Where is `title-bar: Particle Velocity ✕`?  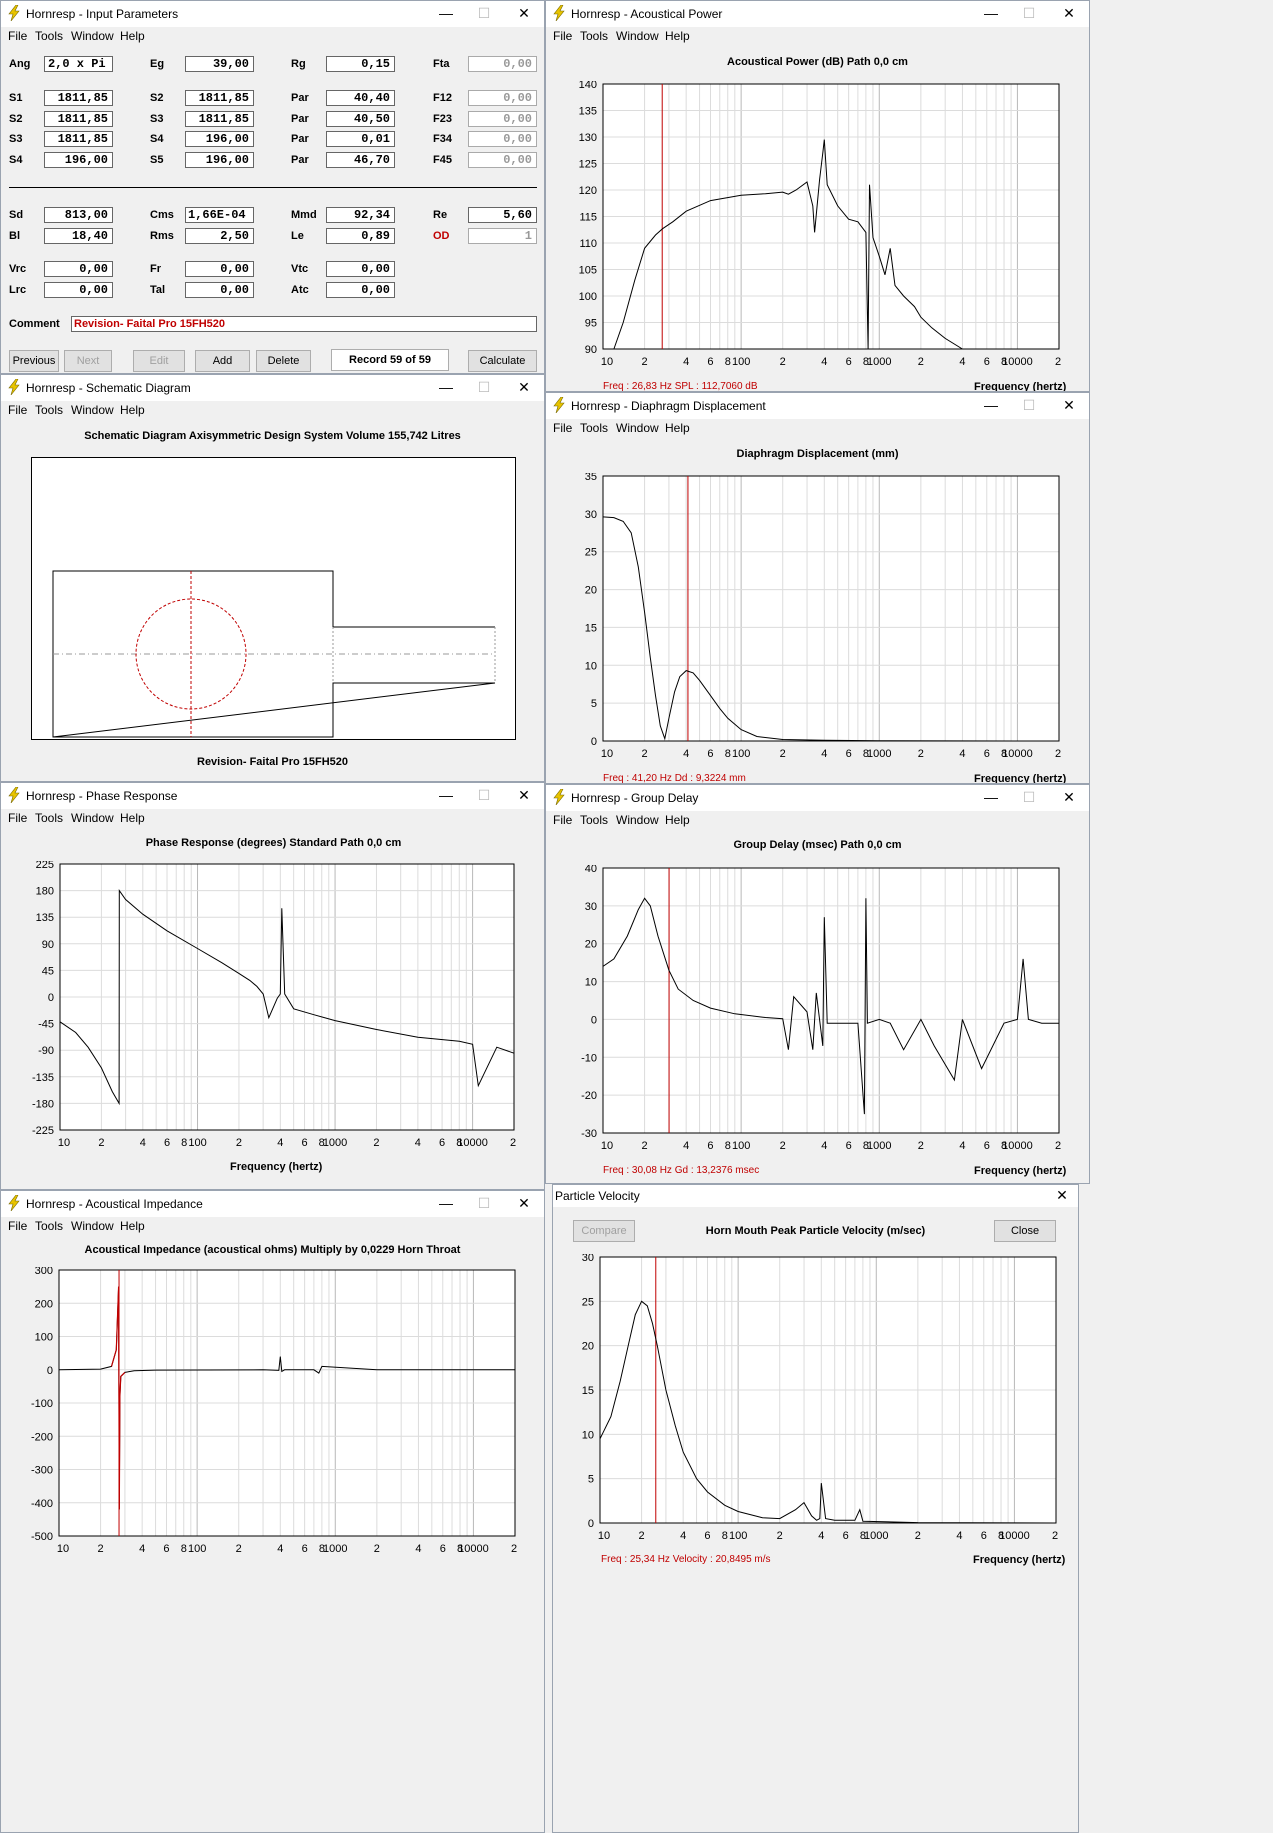 title-bar: Particle Velocity ✕ is located at coordinates (815, 1196).